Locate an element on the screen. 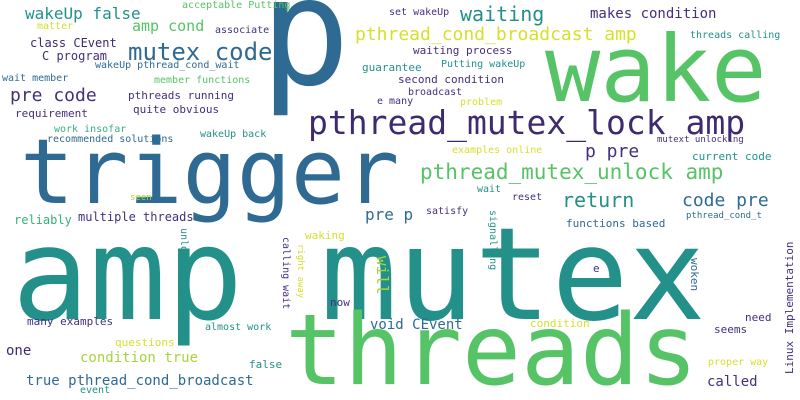  word-putting-wakeup: Putting wakeUp is located at coordinates (483, 64).